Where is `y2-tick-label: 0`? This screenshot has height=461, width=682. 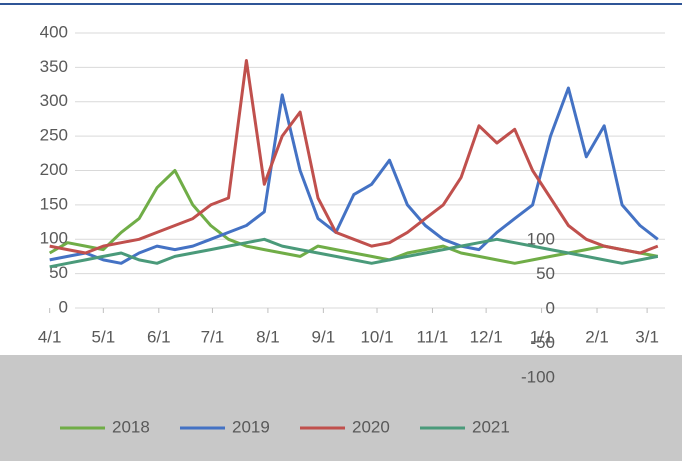 y2-tick-label: 0 is located at coordinates (550, 307).